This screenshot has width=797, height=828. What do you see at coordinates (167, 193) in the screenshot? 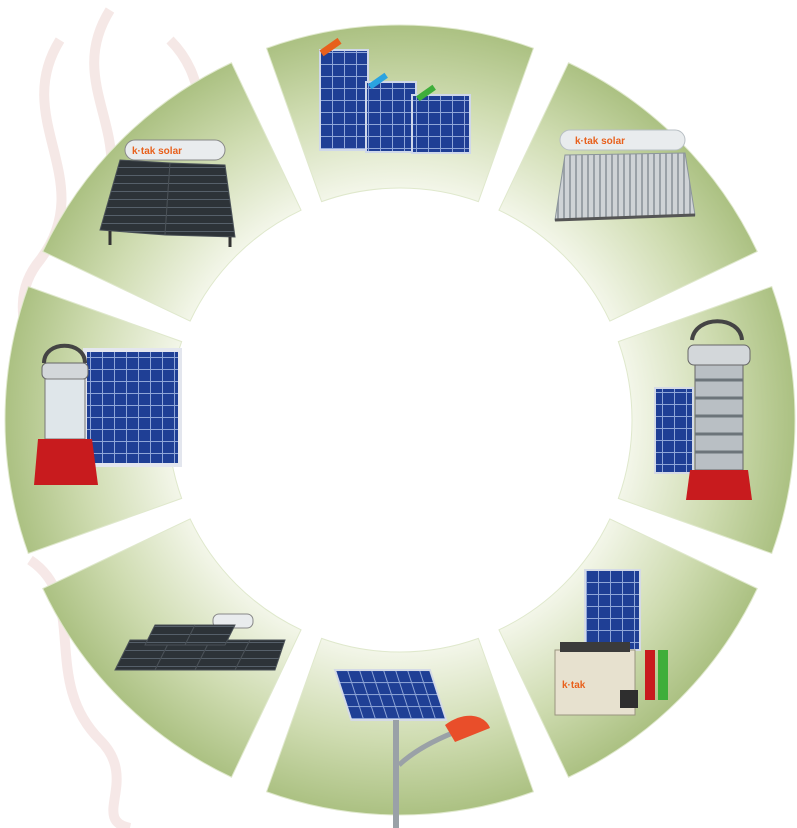
I see `solar-water-heater-fpc-icon: k·tak solar` at bounding box center [167, 193].